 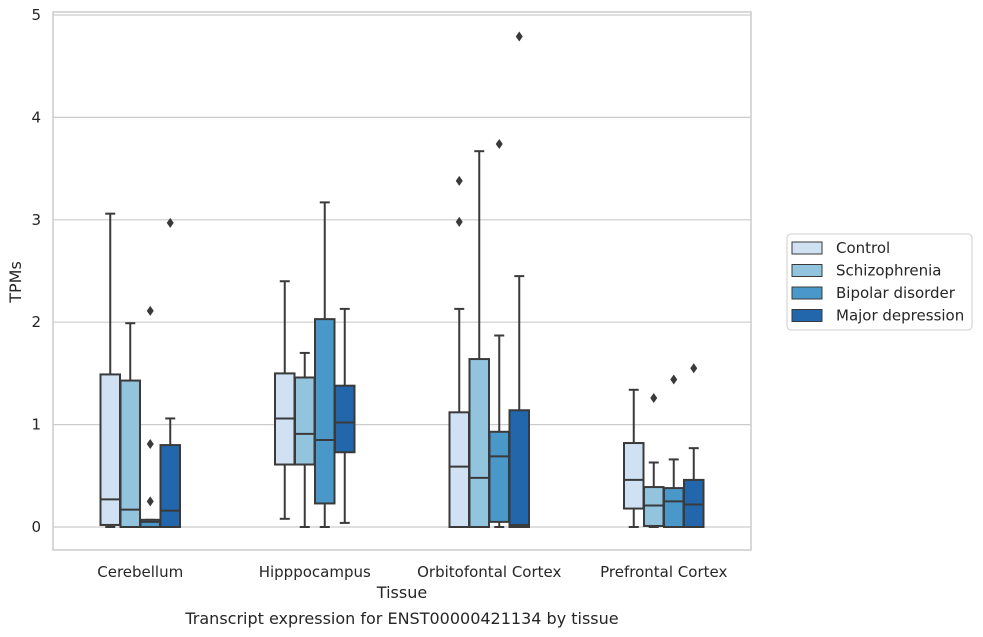 I want to click on x-axis-label: Tissue, so click(x=401, y=592).